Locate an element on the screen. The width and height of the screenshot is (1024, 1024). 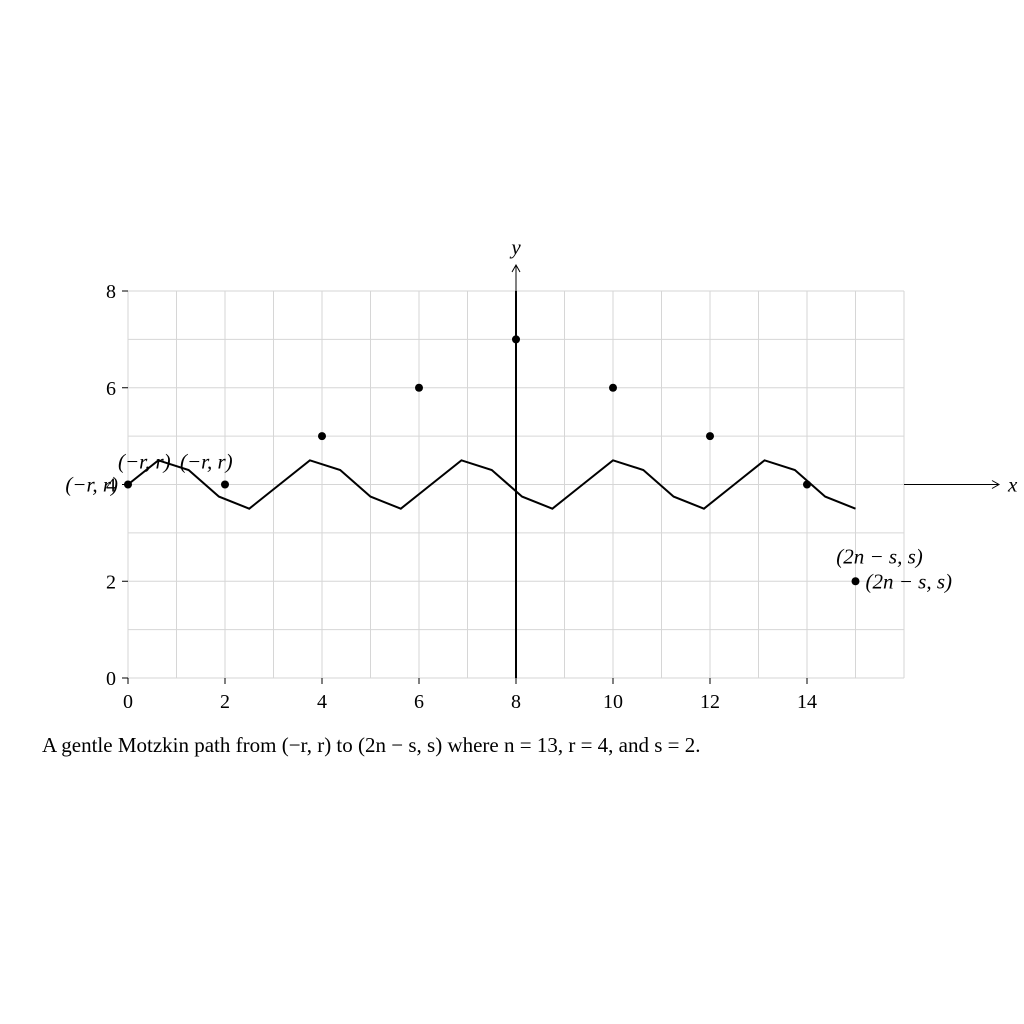
x-tick-label: 2 is located at coordinates (225, 702).